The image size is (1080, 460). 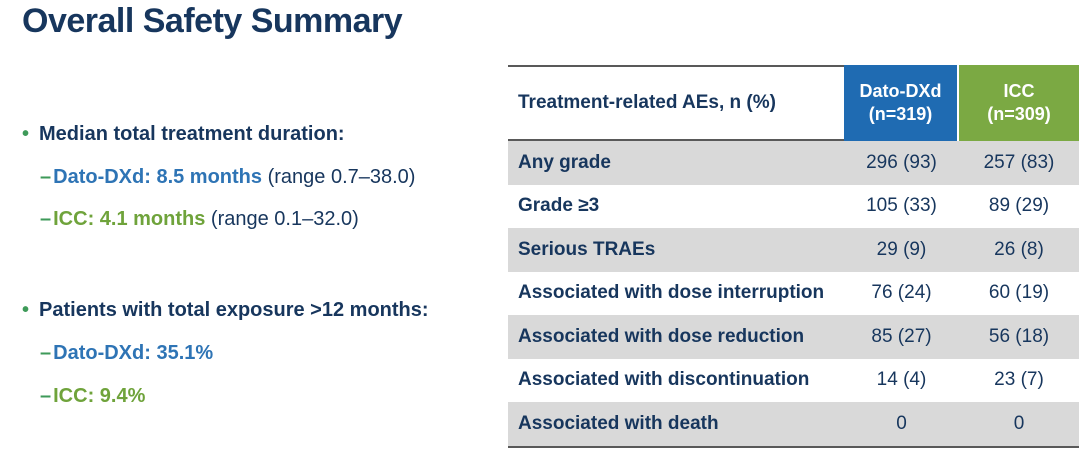 What do you see at coordinates (587, 249) in the screenshot?
I see `row-label: Serious TRAEs` at bounding box center [587, 249].